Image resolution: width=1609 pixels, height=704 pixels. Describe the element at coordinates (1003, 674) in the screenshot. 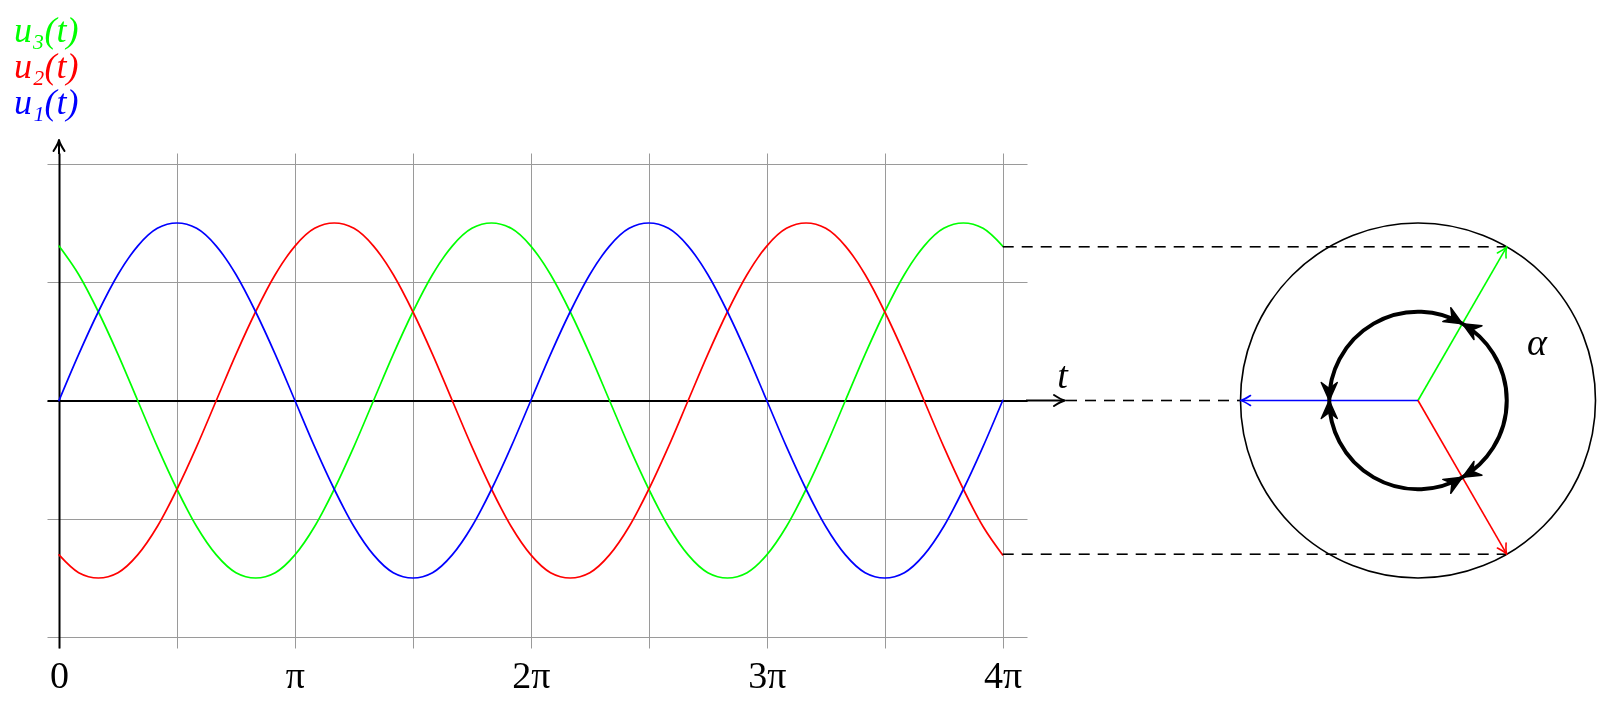

I see `x-tick-label: 4π` at that location.